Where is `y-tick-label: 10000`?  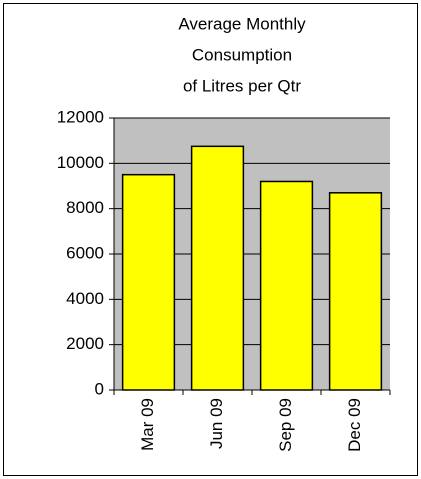
y-tick-label: 10000 is located at coordinates (80, 162).